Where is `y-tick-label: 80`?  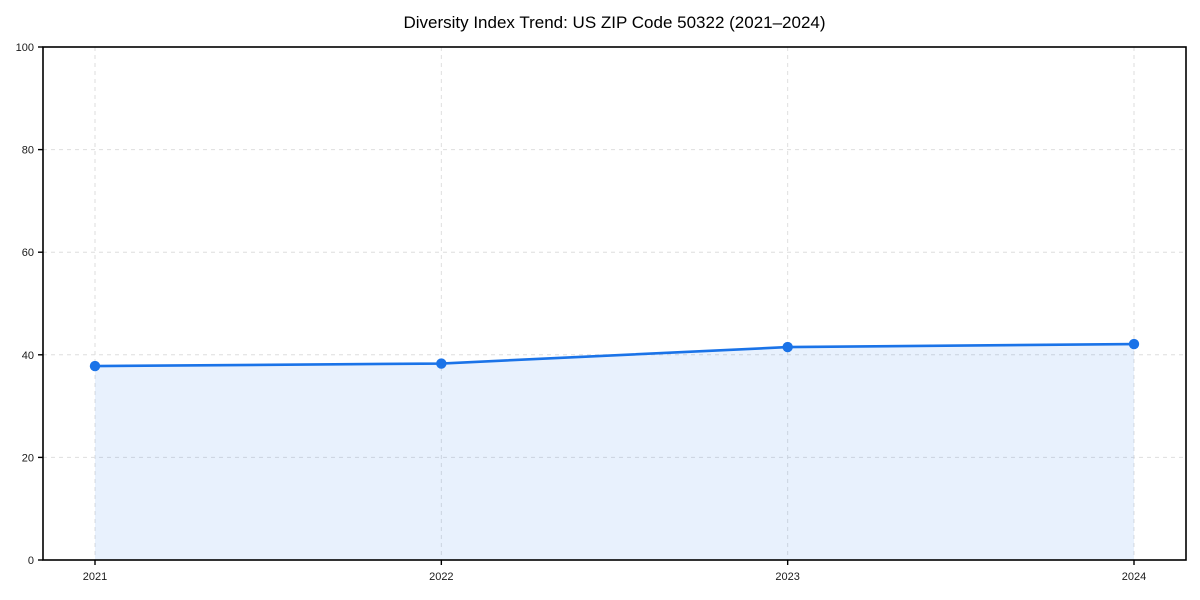 y-tick-label: 80 is located at coordinates (28, 151).